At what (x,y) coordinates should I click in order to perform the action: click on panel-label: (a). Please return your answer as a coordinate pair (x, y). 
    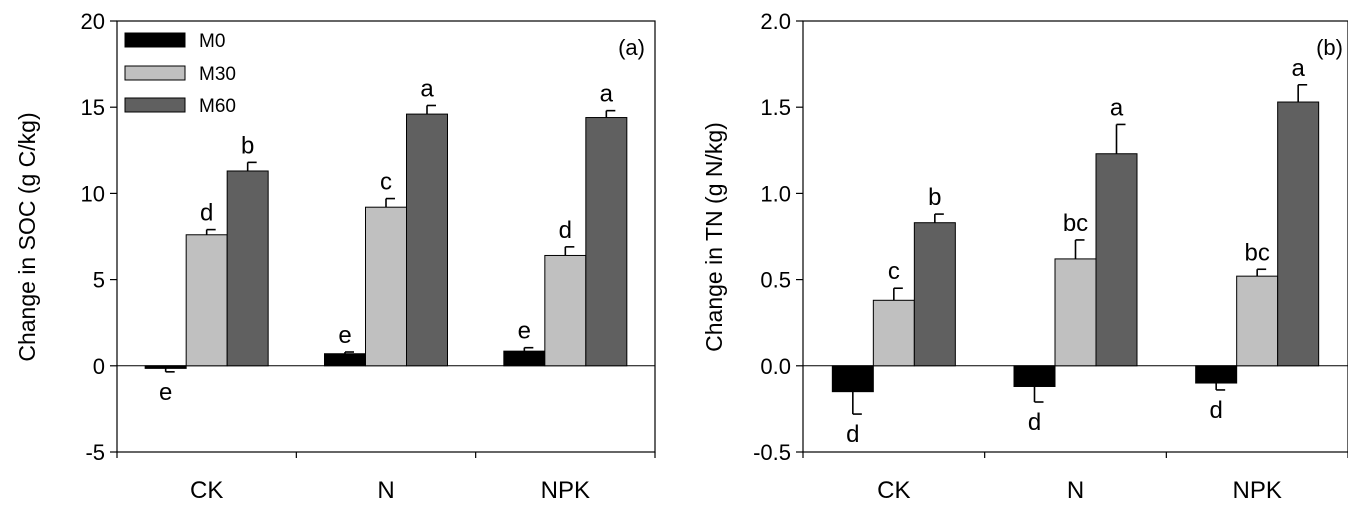
    Looking at the image, I should click on (631, 47).